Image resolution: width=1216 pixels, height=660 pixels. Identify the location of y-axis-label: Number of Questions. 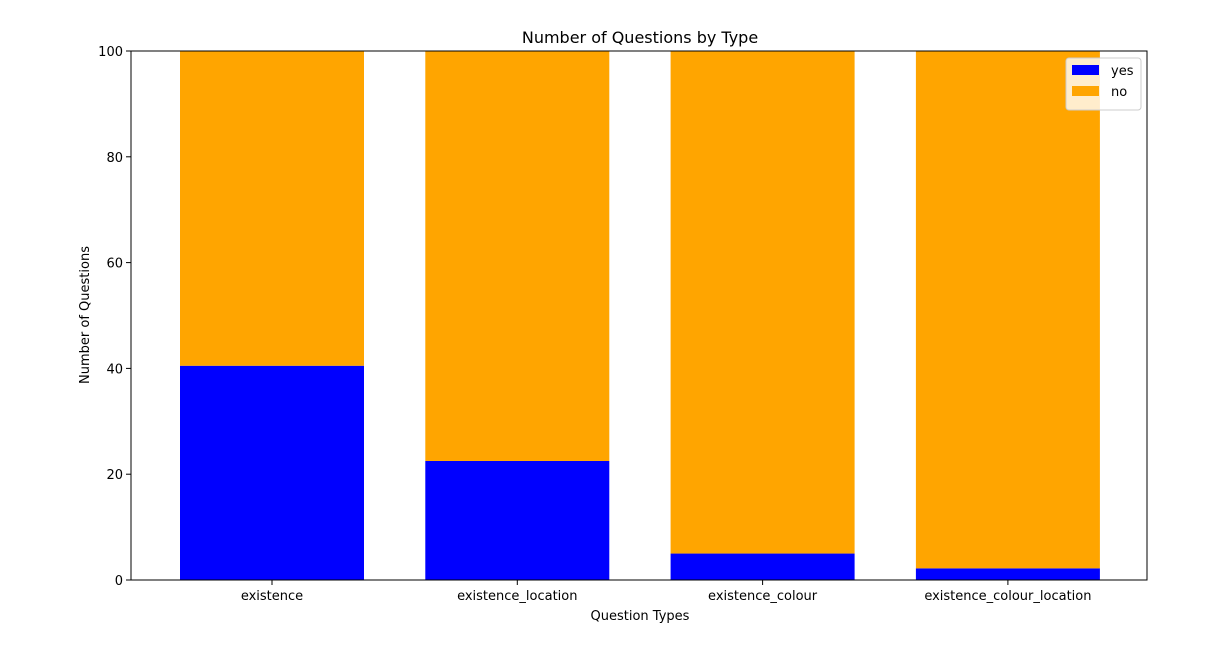
(85, 315).